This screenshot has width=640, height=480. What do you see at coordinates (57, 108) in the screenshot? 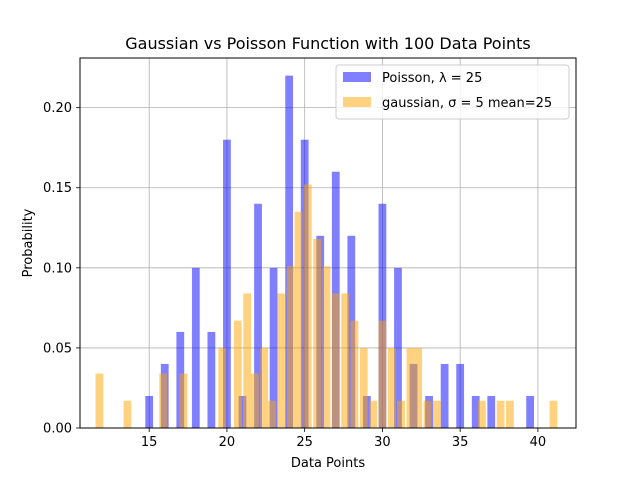
I see `y-tick-label: 0.20` at bounding box center [57, 108].